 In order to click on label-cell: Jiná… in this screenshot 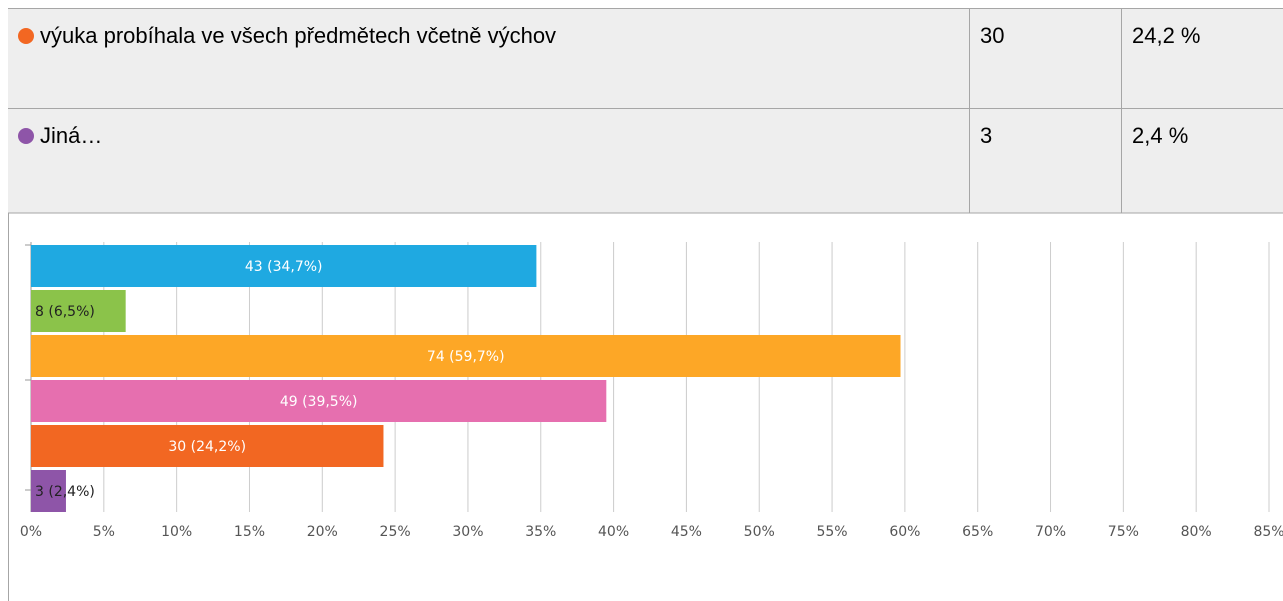, I will do `click(489, 161)`.